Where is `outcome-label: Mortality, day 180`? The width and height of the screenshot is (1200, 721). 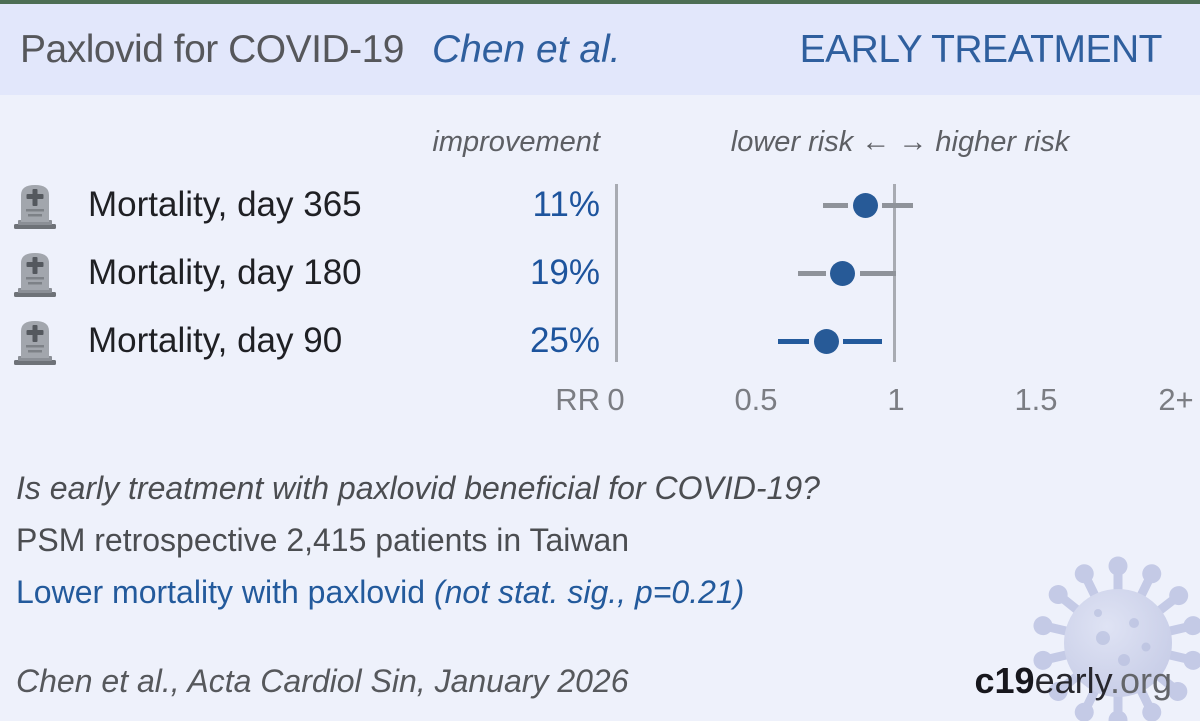
outcome-label: Mortality, day 180 is located at coordinates (225, 272).